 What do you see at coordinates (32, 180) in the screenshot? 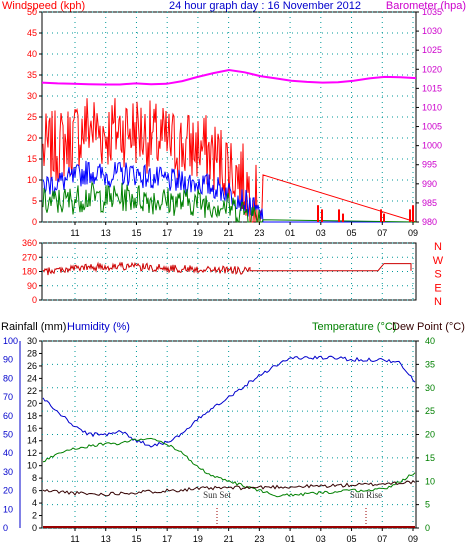
I see `panel1-left-tick-label: 10` at bounding box center [32, 180].